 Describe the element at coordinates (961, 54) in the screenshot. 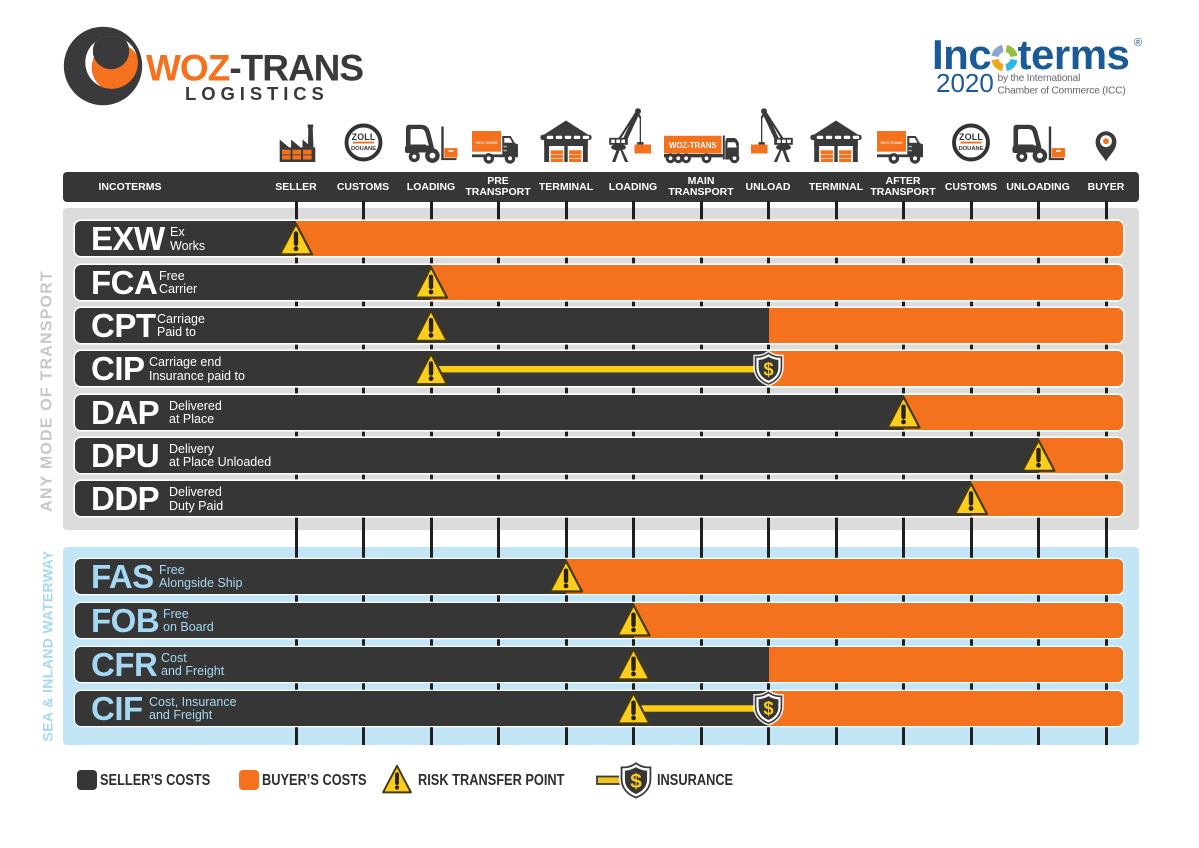

I see `svg-text: Inc` at that location.